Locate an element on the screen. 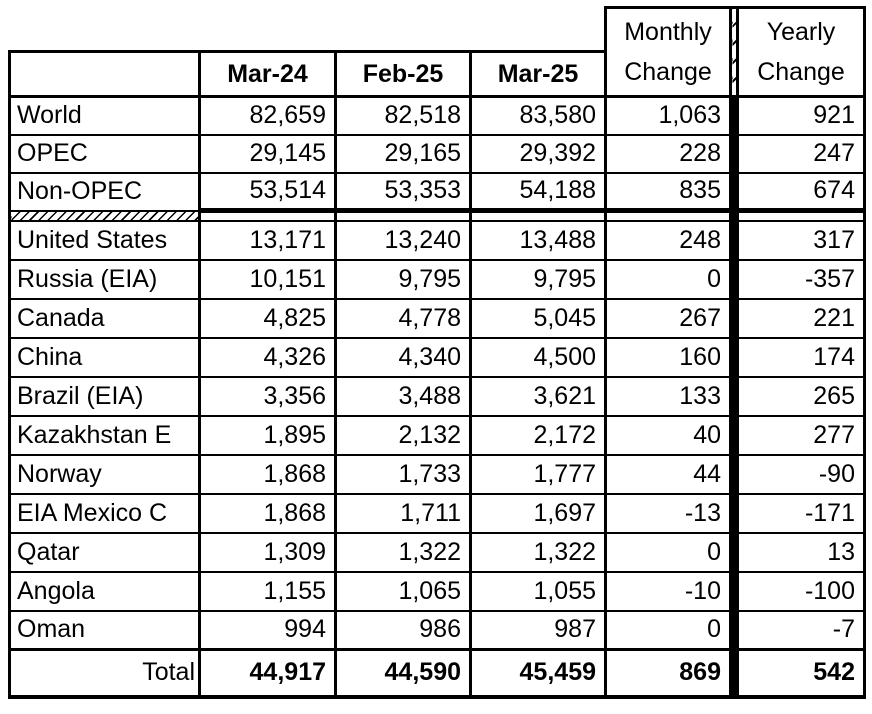 The image size is (872, 714). column-header-mar-25: Mar-25 is located at coordinates (538, 74).